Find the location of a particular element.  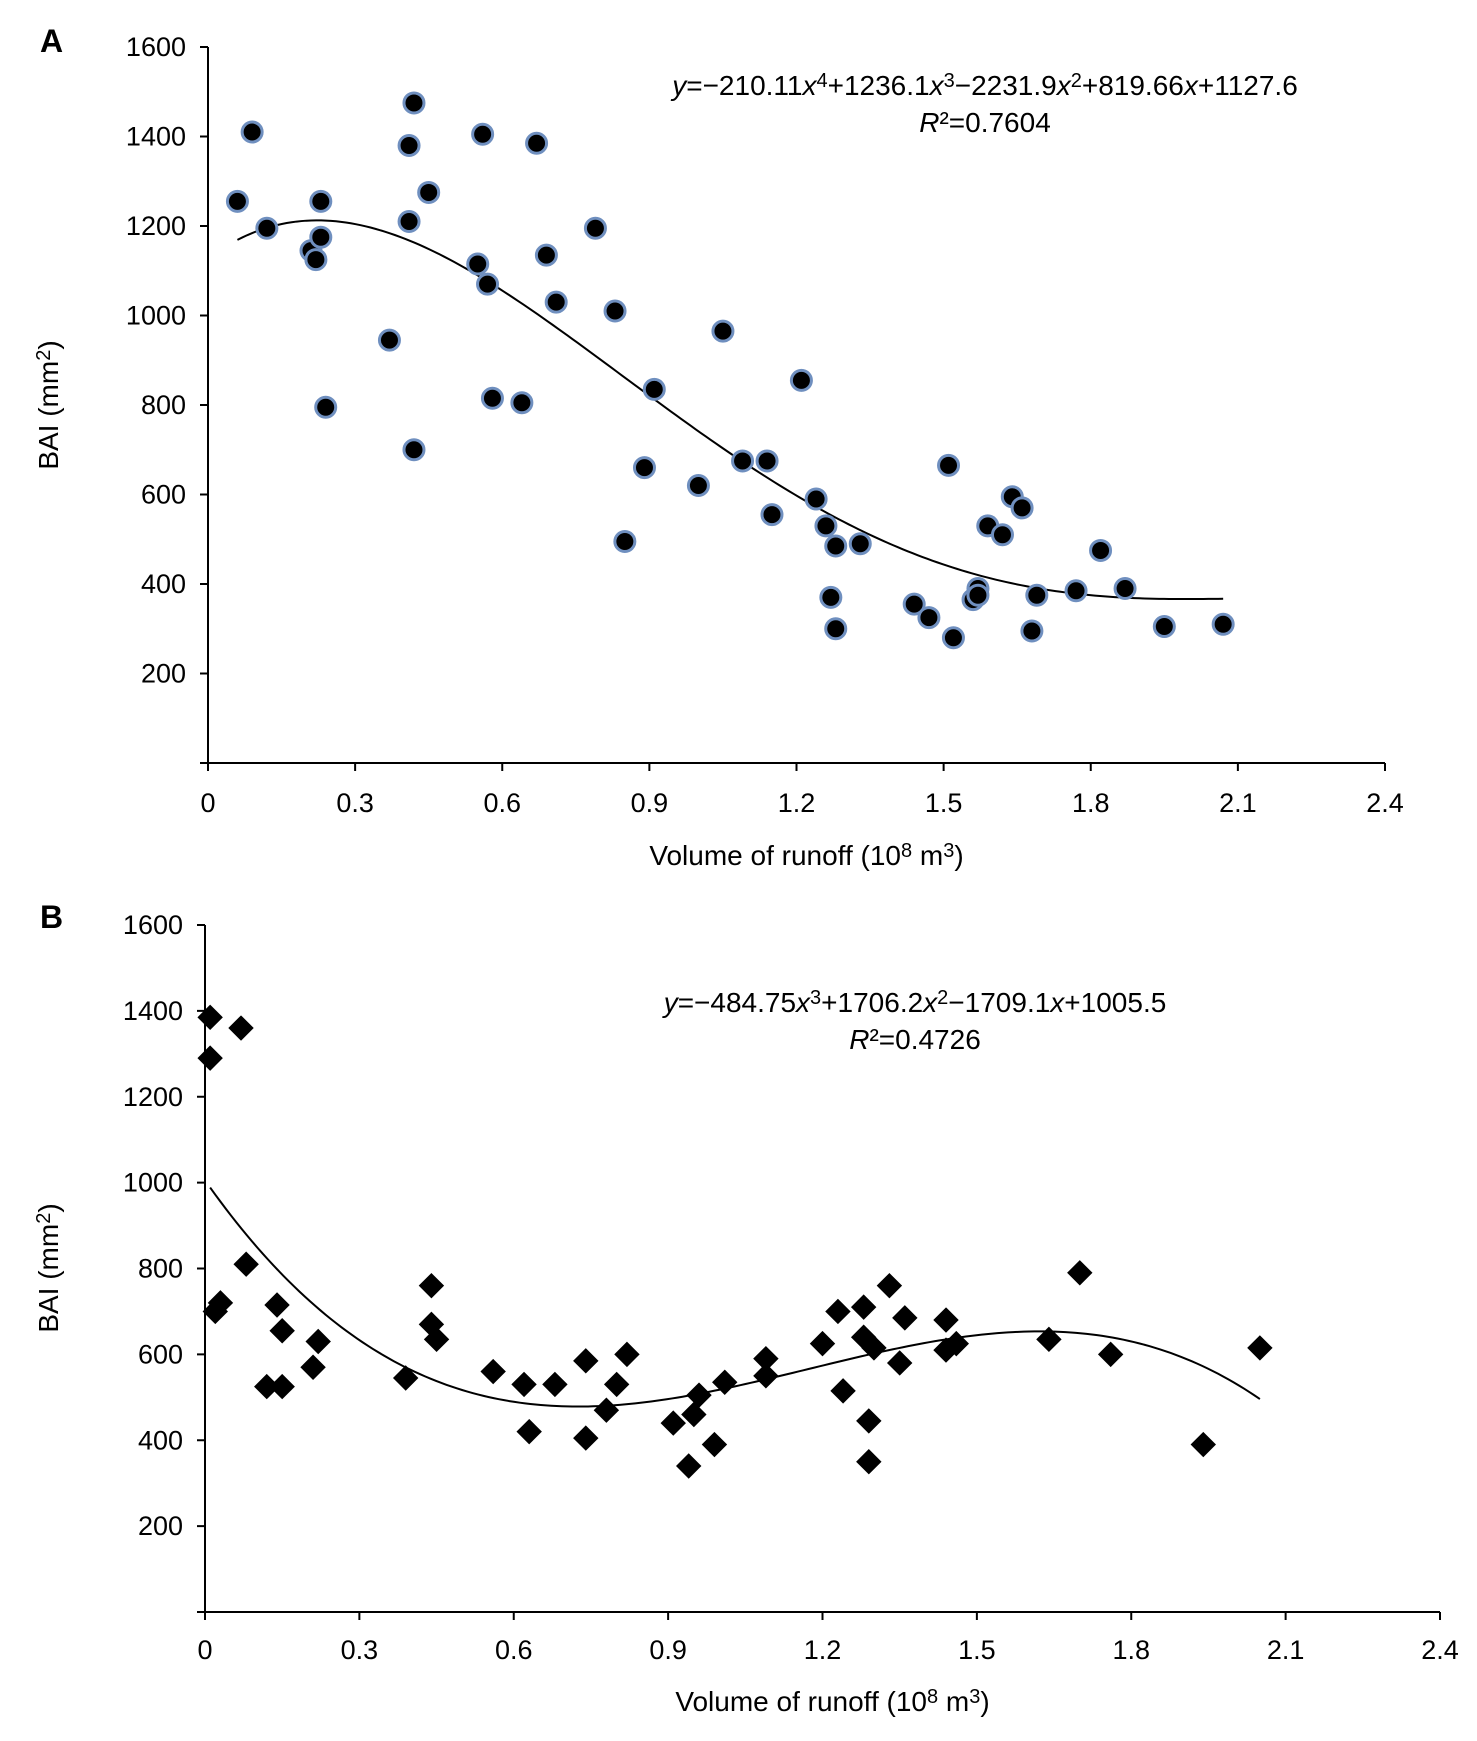

text-run: +1706.2 is located at coordinates (872, 1002).